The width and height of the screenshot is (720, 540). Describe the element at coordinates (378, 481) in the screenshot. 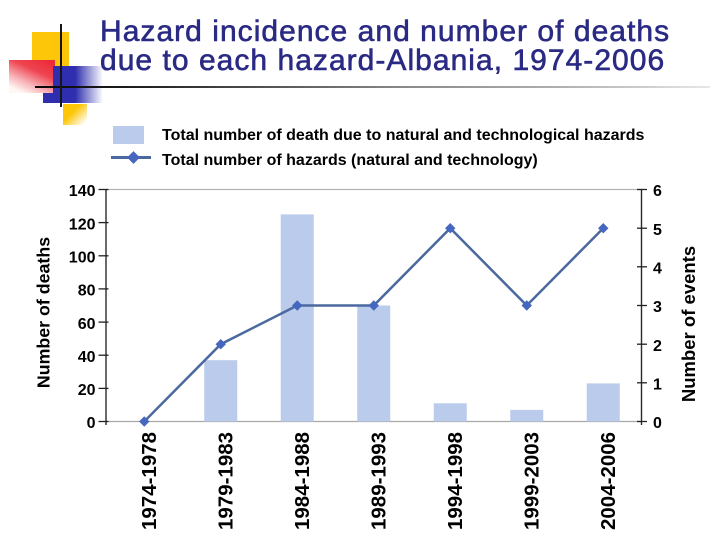

I see `svg-text: 1989-1993` at that location.